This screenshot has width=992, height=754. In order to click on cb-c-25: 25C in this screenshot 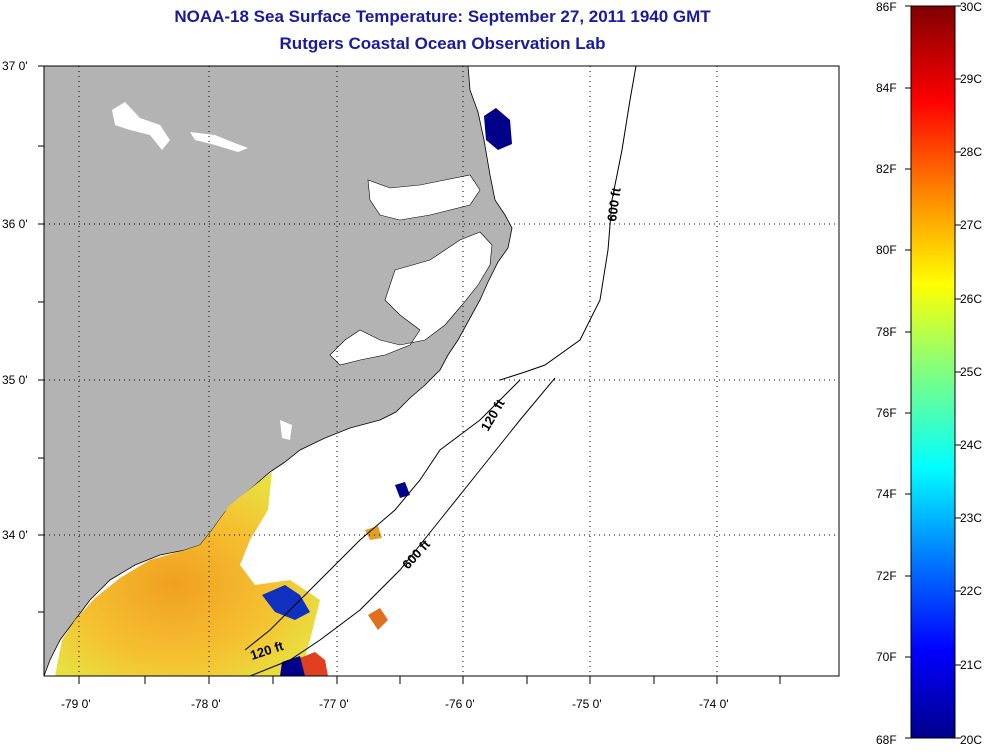, I will do `click(971, 372)`.